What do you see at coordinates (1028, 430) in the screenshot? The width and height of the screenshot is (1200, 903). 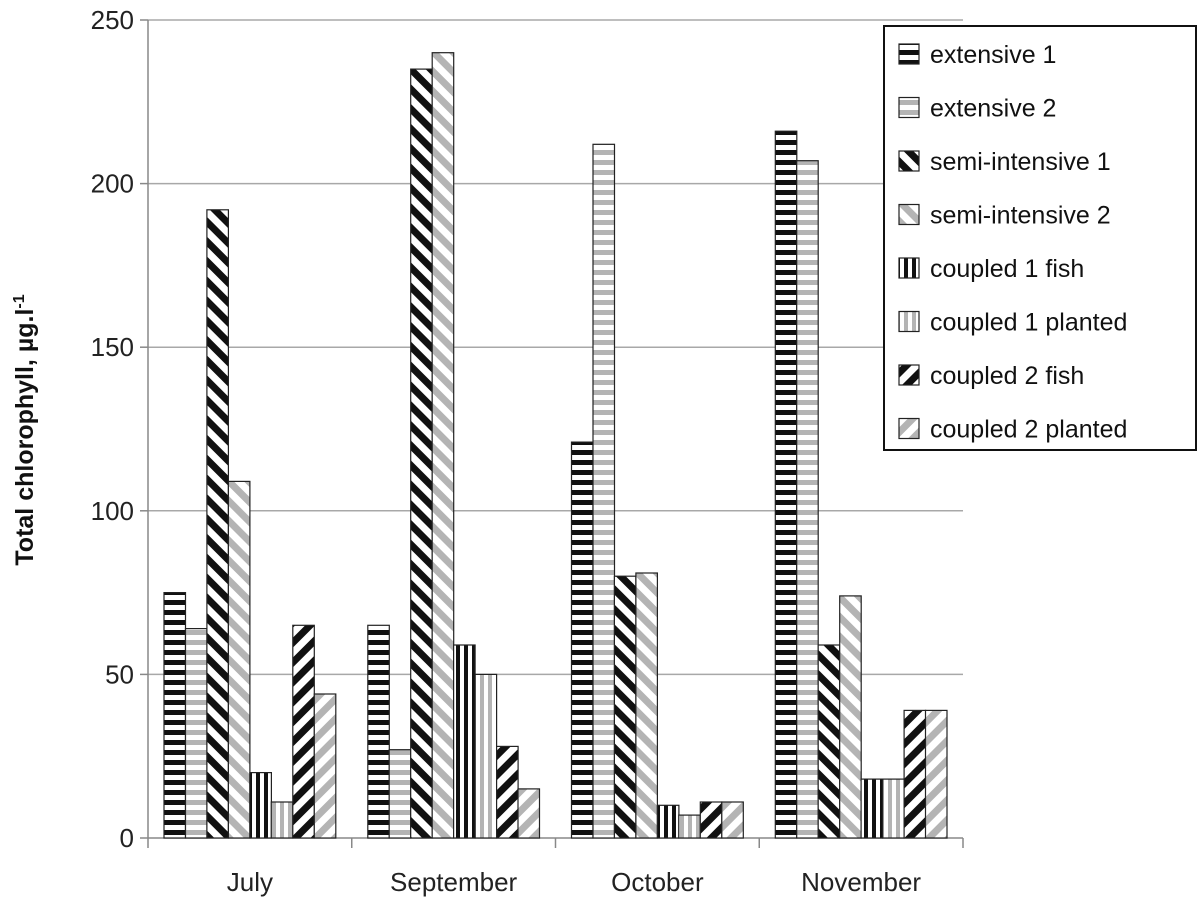 I see `legend-label-coupled-2-planted: coupled 2 planted` at bounding box center [1028, 430].